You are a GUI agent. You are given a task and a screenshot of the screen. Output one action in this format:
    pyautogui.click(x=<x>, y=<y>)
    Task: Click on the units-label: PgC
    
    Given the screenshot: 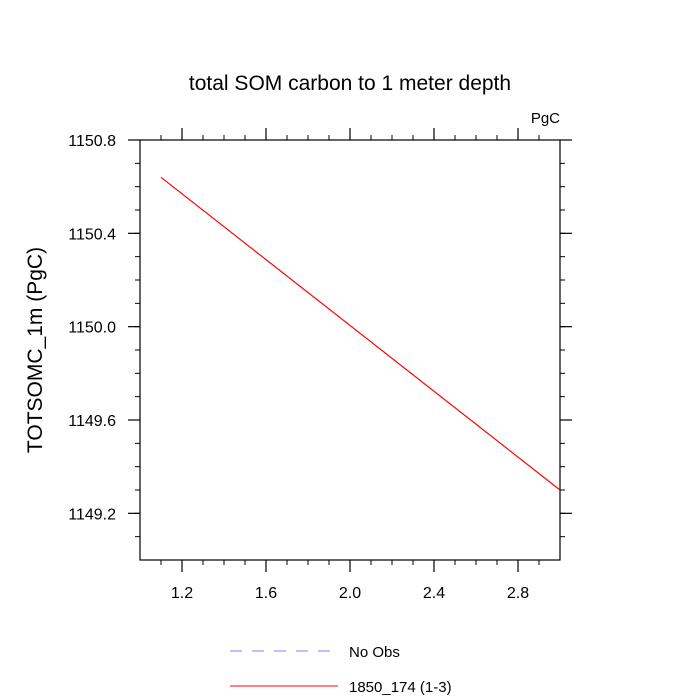 What is the action you would take?
    pyautogui.click(x=545, y=118)
    